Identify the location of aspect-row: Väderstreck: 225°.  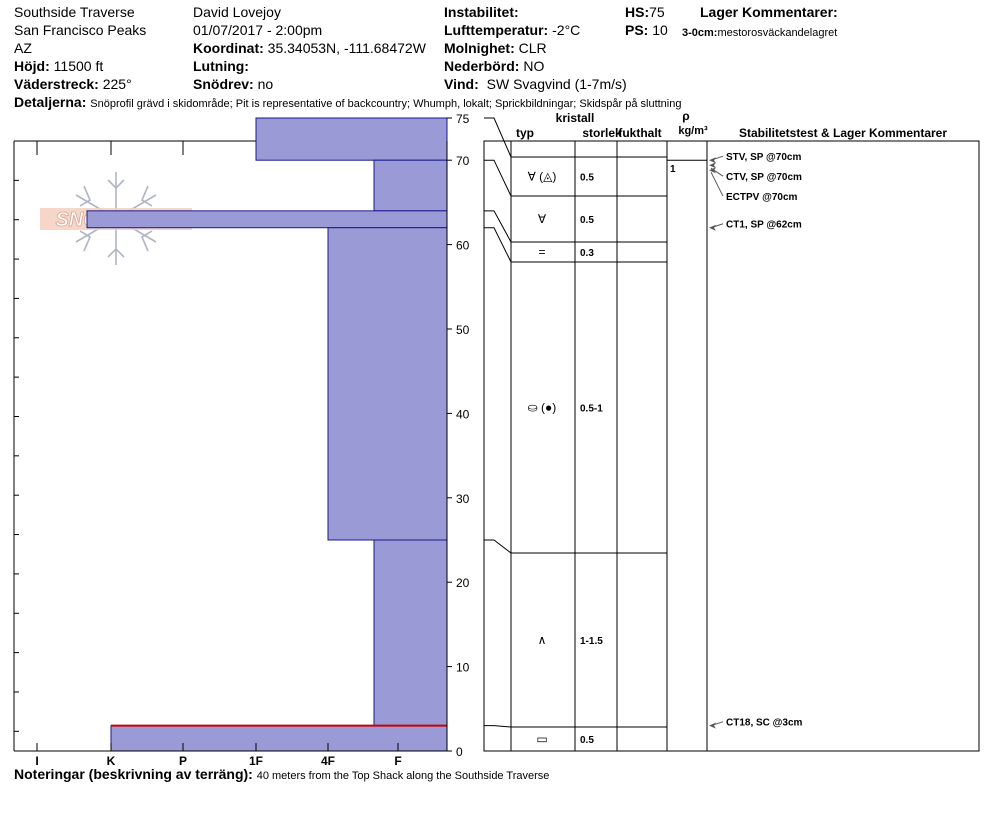
(73, 84).